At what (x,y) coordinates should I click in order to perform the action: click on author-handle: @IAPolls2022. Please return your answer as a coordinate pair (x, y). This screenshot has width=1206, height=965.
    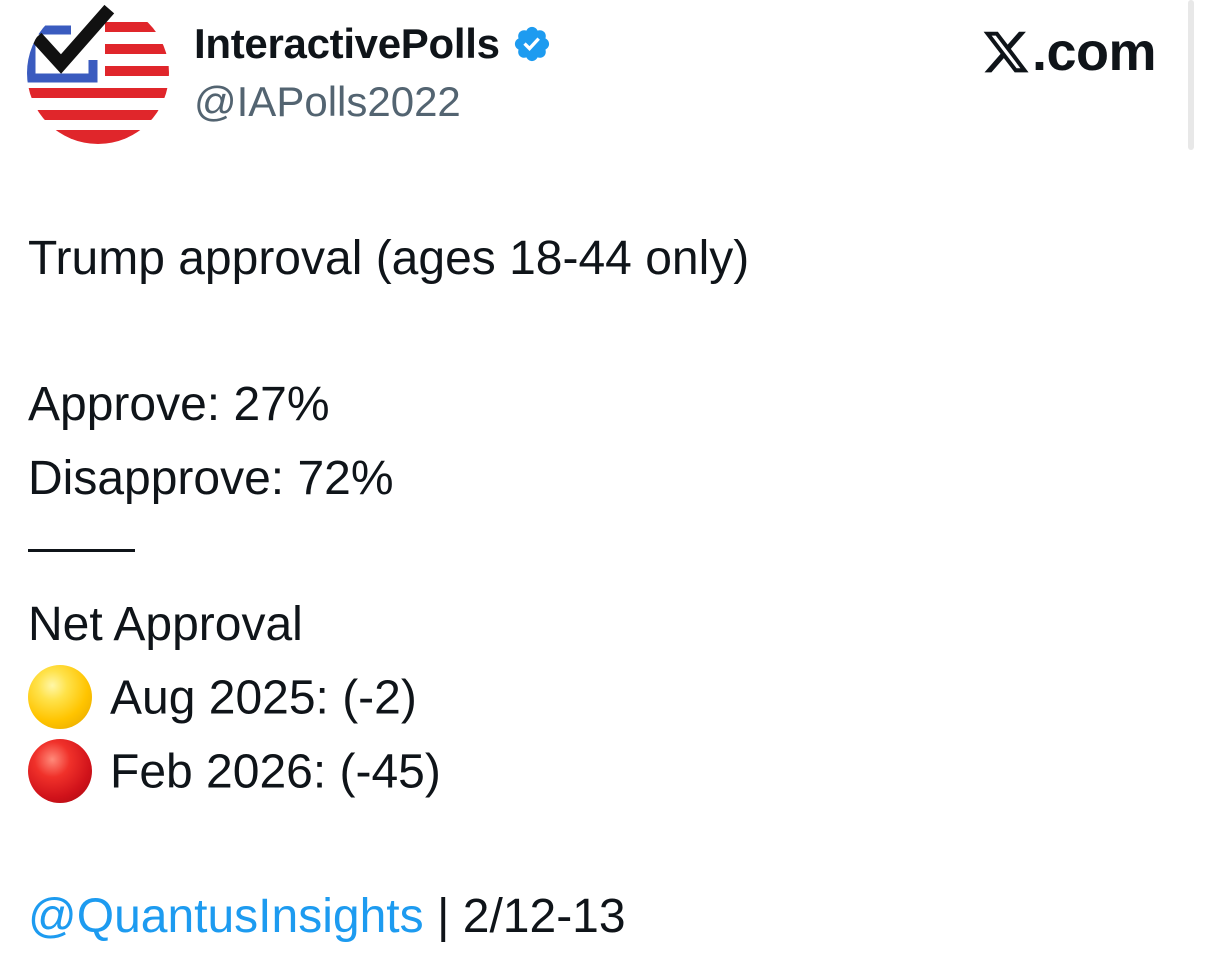
    Looking at the image, I should click on (327, 101).